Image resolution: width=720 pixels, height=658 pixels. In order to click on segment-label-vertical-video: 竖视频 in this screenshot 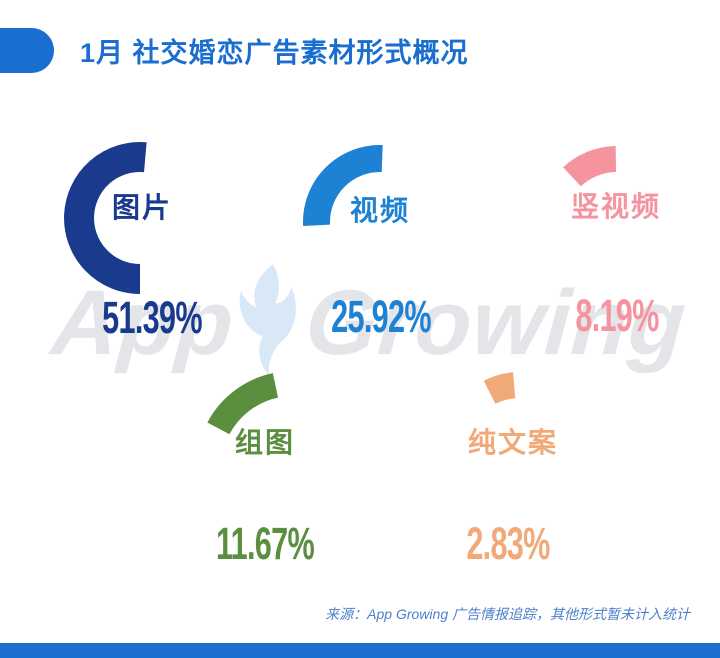, I will do `click(616, 206)`.